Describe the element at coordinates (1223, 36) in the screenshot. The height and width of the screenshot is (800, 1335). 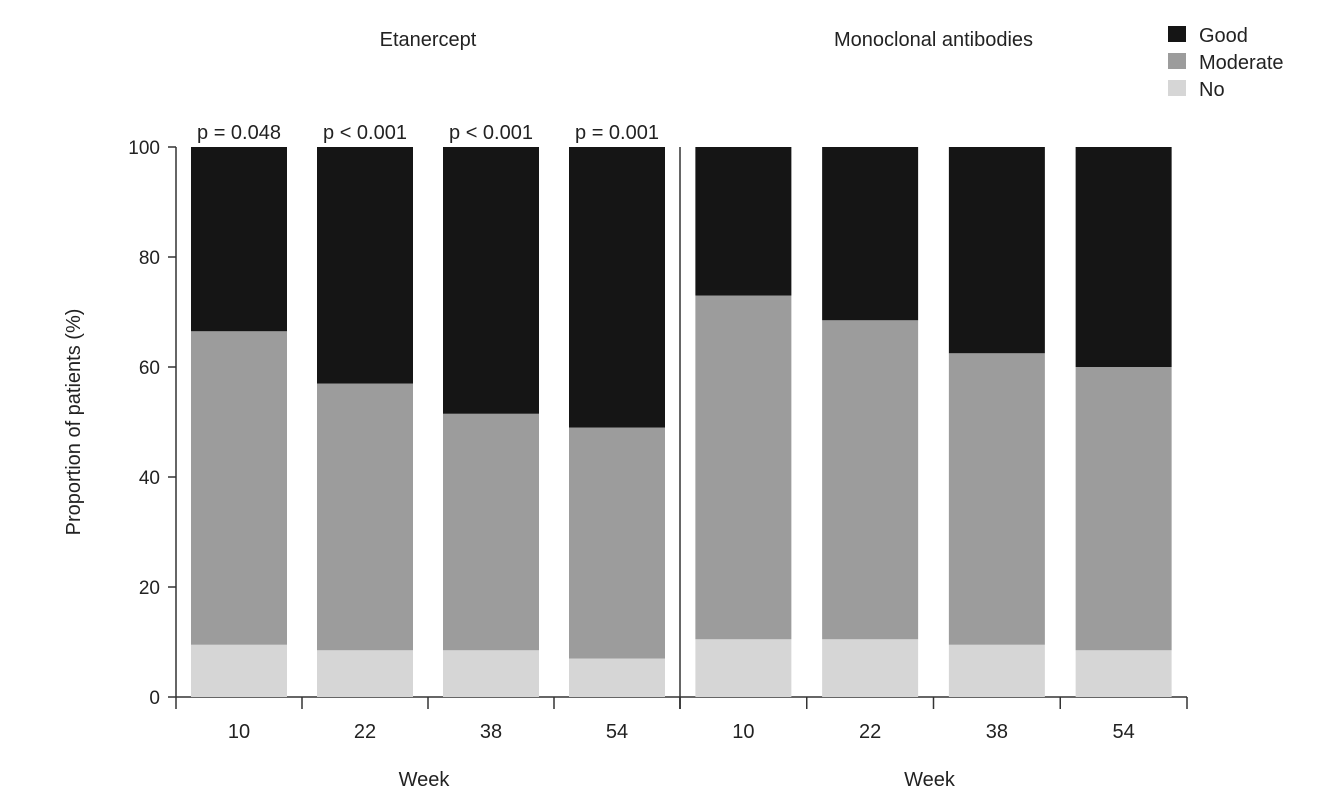
I see `legend-label: Good` at that location.